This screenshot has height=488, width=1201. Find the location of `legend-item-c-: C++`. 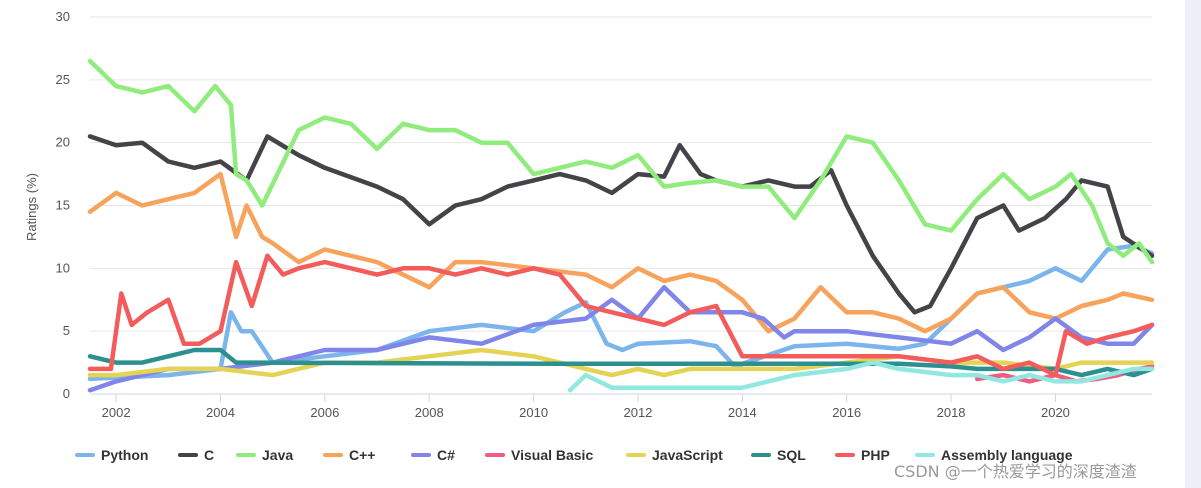

legend-item-c-: C++ is located at coordinates (349, 455).